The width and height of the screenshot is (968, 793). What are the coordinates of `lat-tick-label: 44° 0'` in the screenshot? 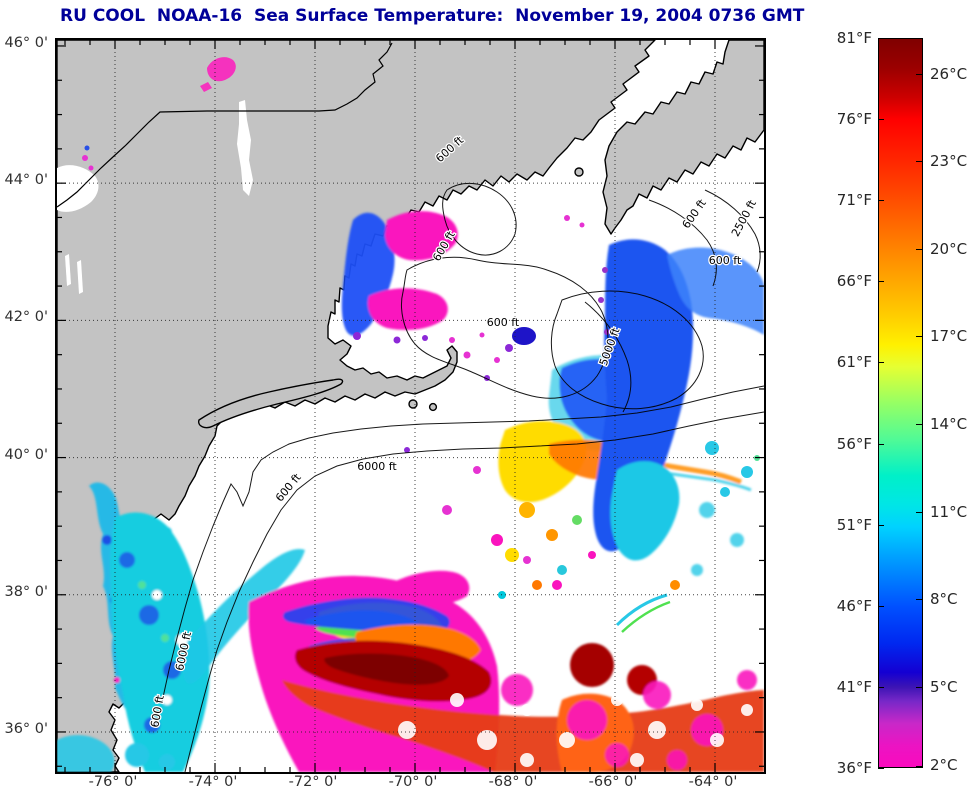 It's located at (26, 180).